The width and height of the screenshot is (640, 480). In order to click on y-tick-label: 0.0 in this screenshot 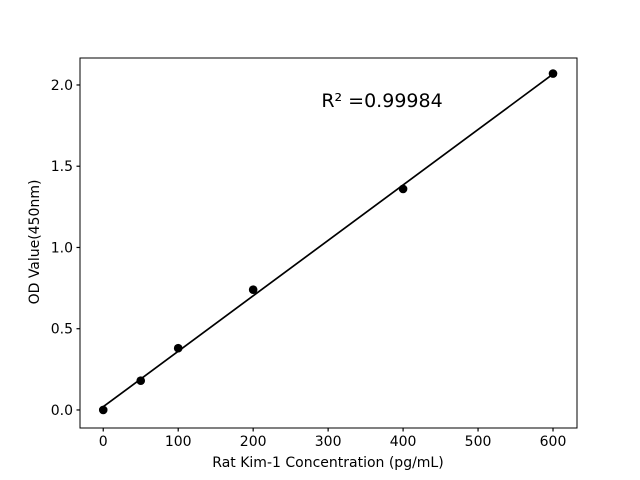, I will do `click(62, 411)`.